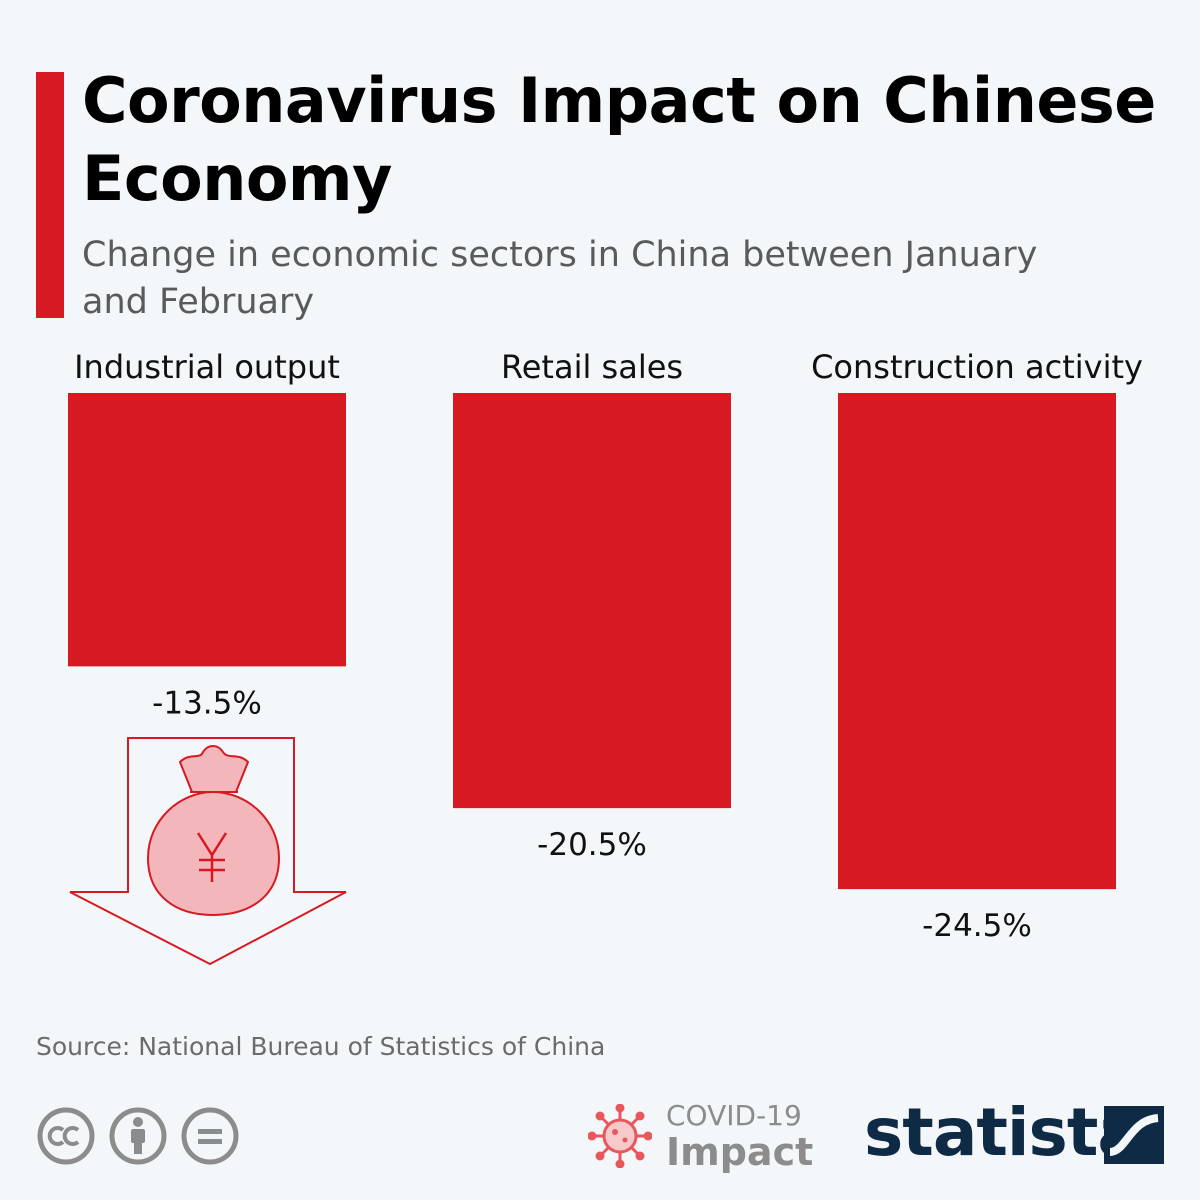 This screenshot has width=1200, height=1200. I want to click on category-label: Industrial output, so click(207, 367).